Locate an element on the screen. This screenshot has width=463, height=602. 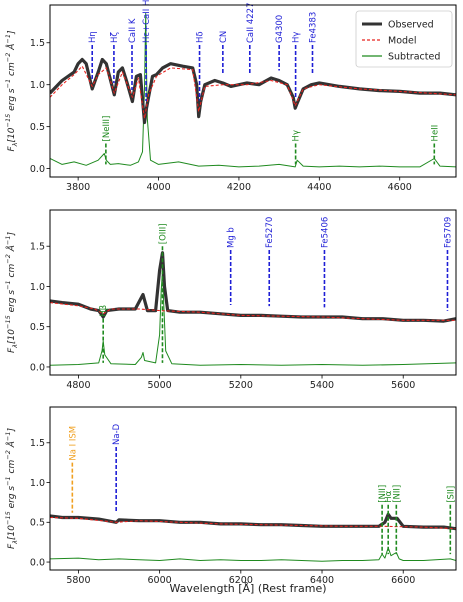
annotation-label: CN is located at coordinates (224, 37).